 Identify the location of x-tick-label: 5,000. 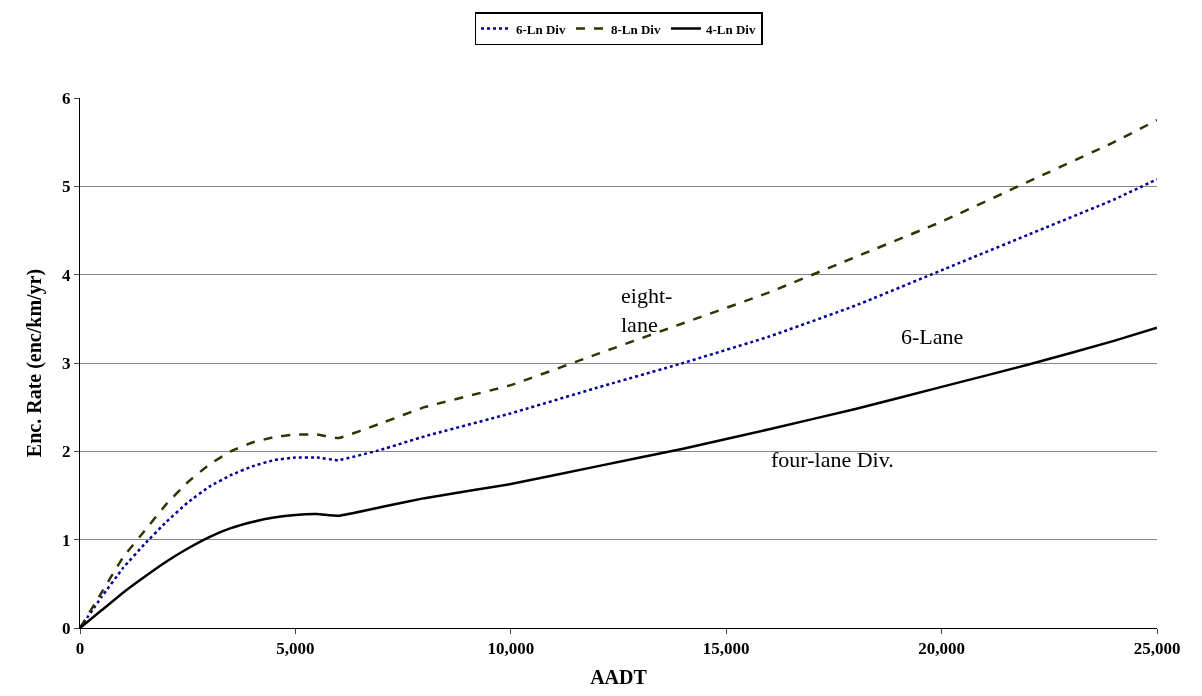
(295, 649).